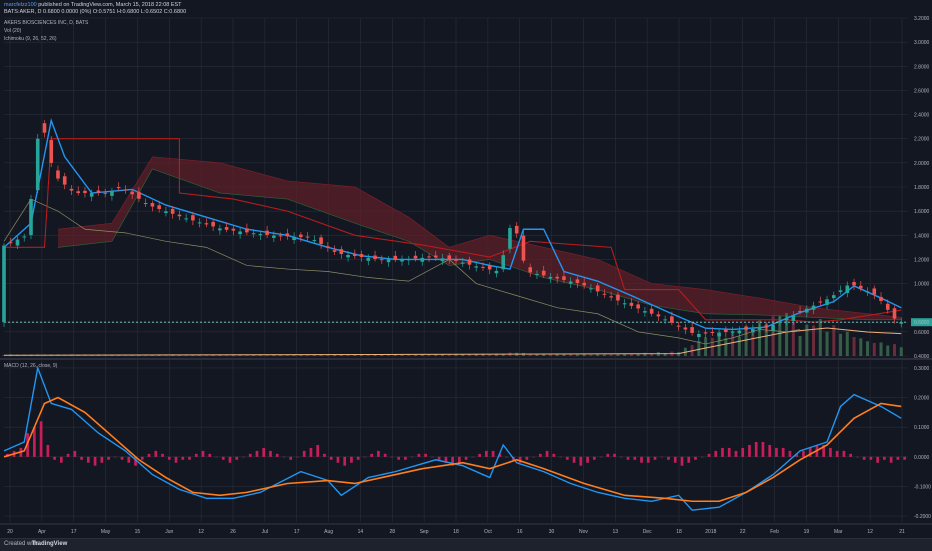  Describe the element at coordinates (583, 532) in the screenshot. I see `time-tick-label: Nov` at that location.